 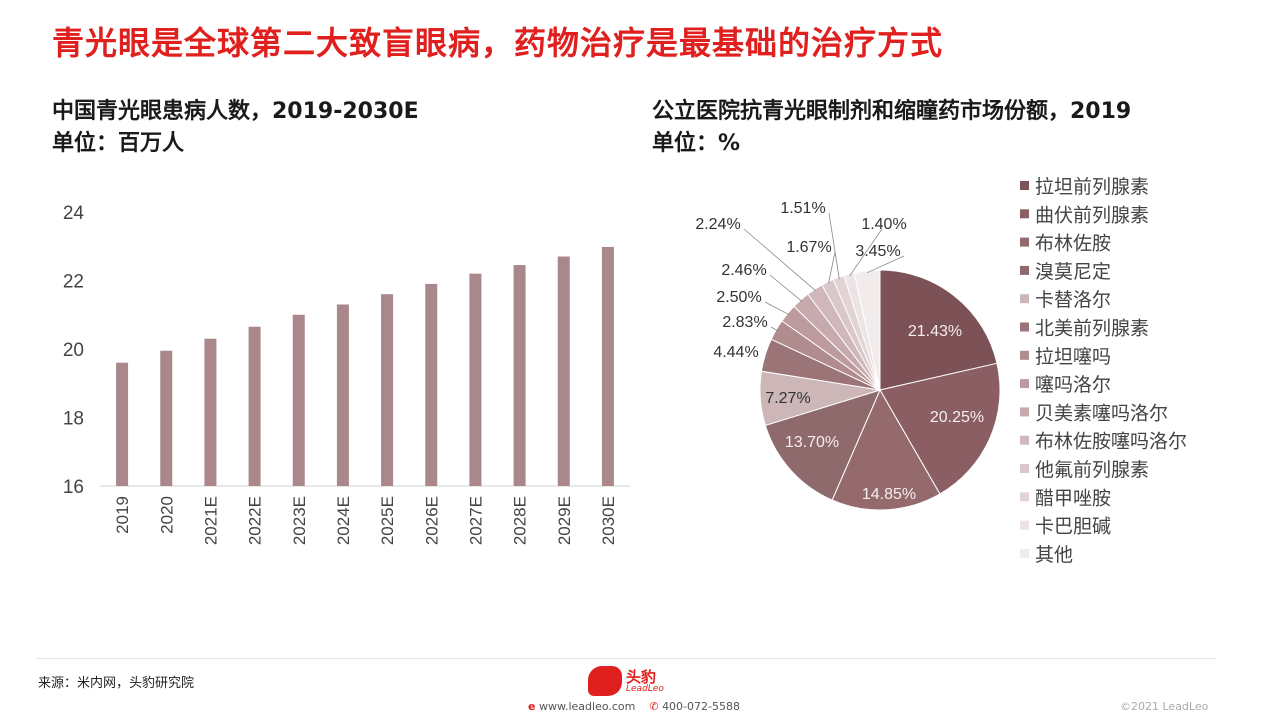 I want to click on logo-text-en: LeadLeo, so click(x=645, y=689).